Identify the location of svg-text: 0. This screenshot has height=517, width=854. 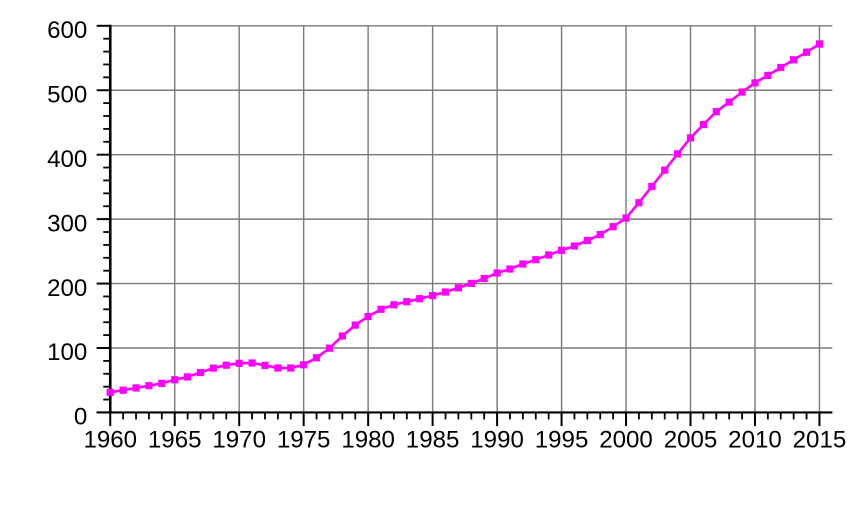
(80, 417).